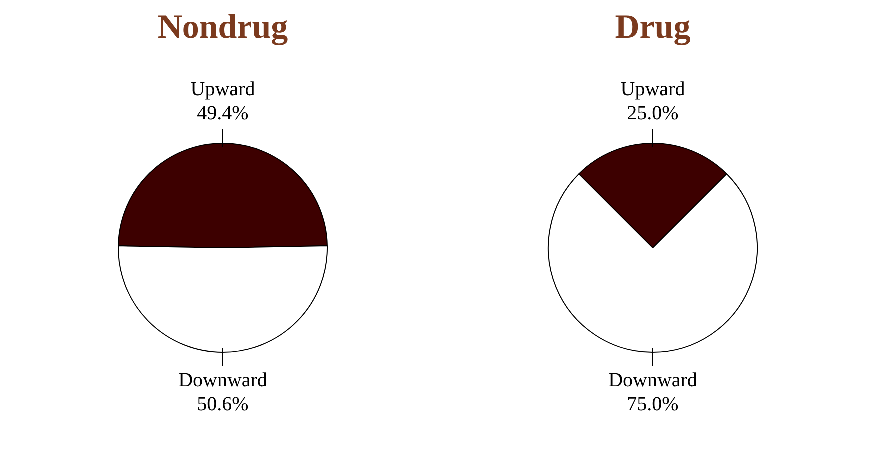 The image size is (877, 456). What do you see at coordinates (223, 28) in the screenshot?
I see `chart-title: Nondrug` at bounding box center [223, 28].